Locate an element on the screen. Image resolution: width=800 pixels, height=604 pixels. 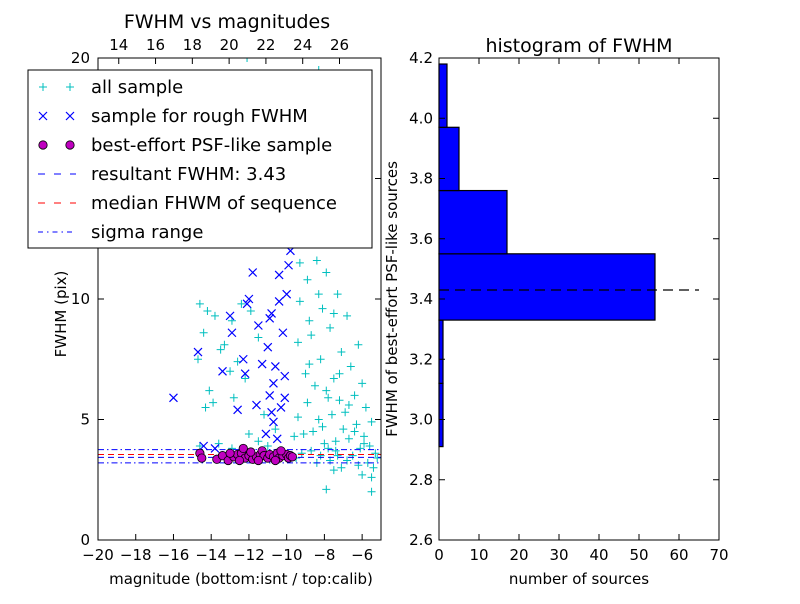
scatter-xtick-label: −8 is located at coordinates (324, 555).